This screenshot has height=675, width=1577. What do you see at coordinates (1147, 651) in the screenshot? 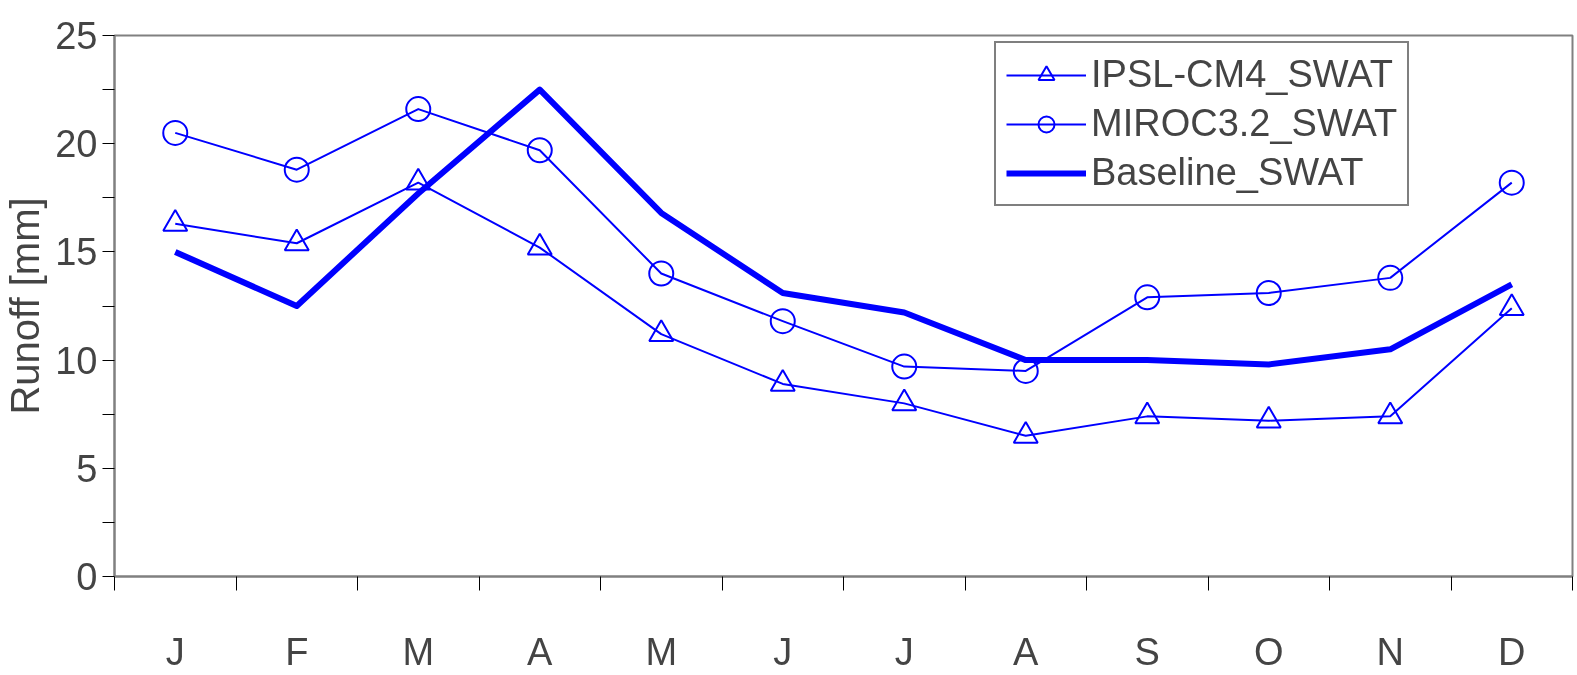
I see `x-tick-label: S` at bounding box center [1147, 651].